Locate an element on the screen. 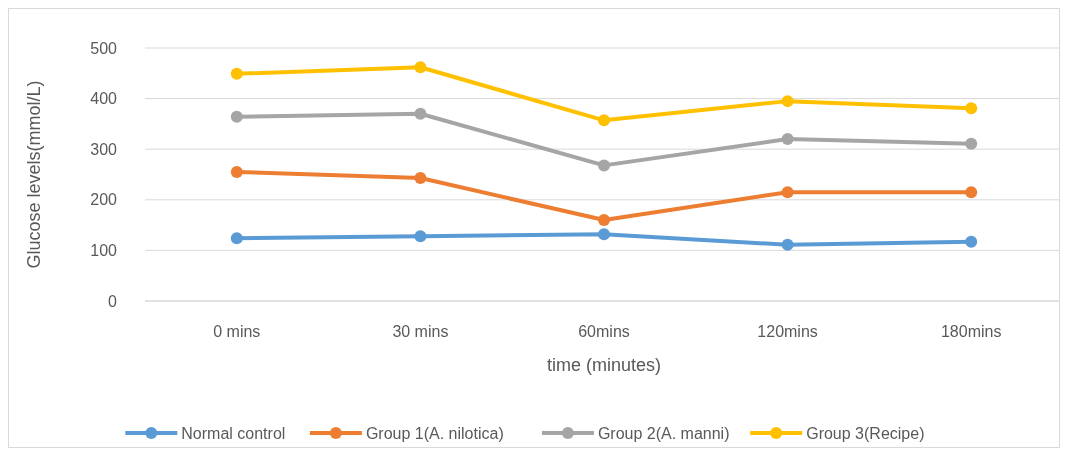  x-tick-label: 180mins is located at coordinates (971, 331).